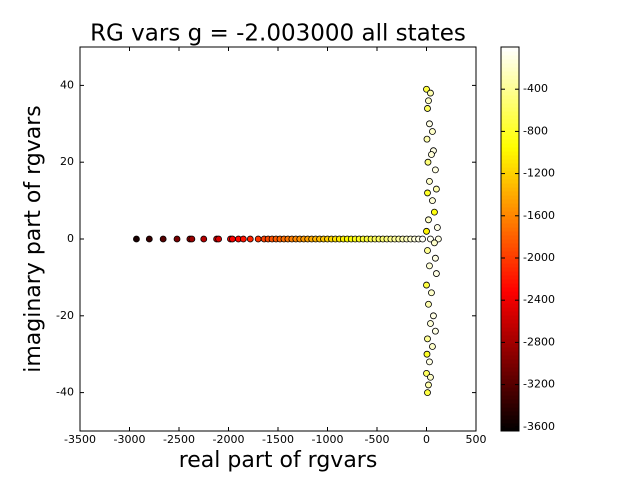  Describe the element at coordinates (278, 34) in the screenshot. I see `chart-title: RG vars g = -2.003000 all states` at that location.